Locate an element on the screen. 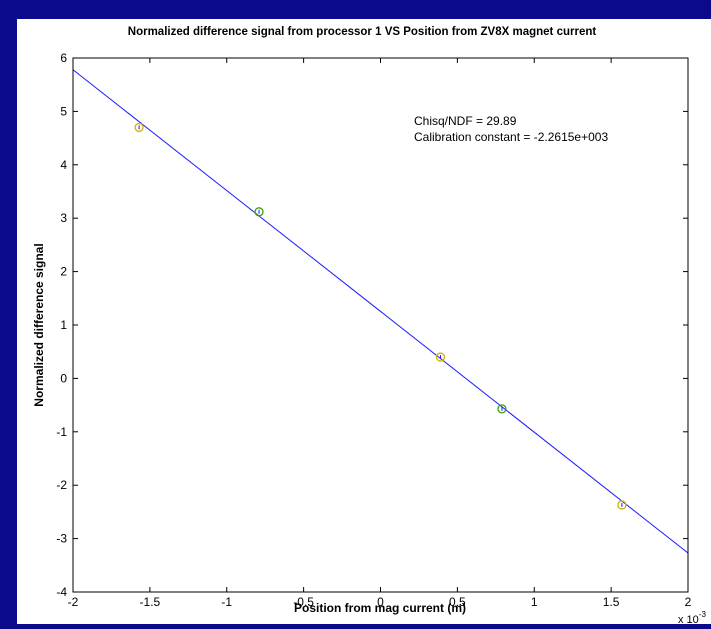 The width and height of the screenshot is (711, 629). y-tick-label: -1 is located at coordinates (61, 432).